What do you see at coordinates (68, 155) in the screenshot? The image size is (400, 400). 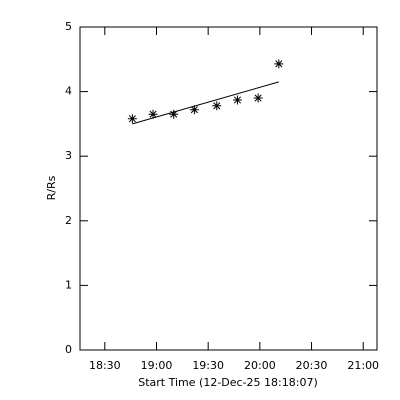 I see `y-tick-label: 3` at bounding box center [68, 155].